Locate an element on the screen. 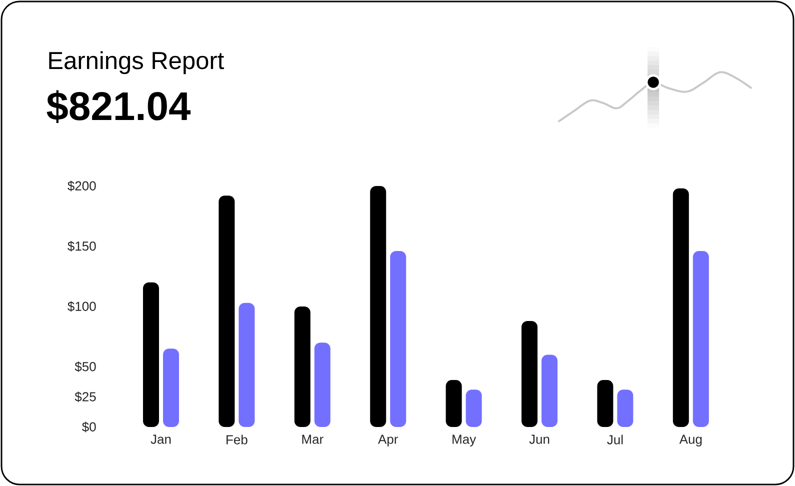 This screenshot has width=795, height=486. x-tick-label: Mar is located at coordinates (313, 439).